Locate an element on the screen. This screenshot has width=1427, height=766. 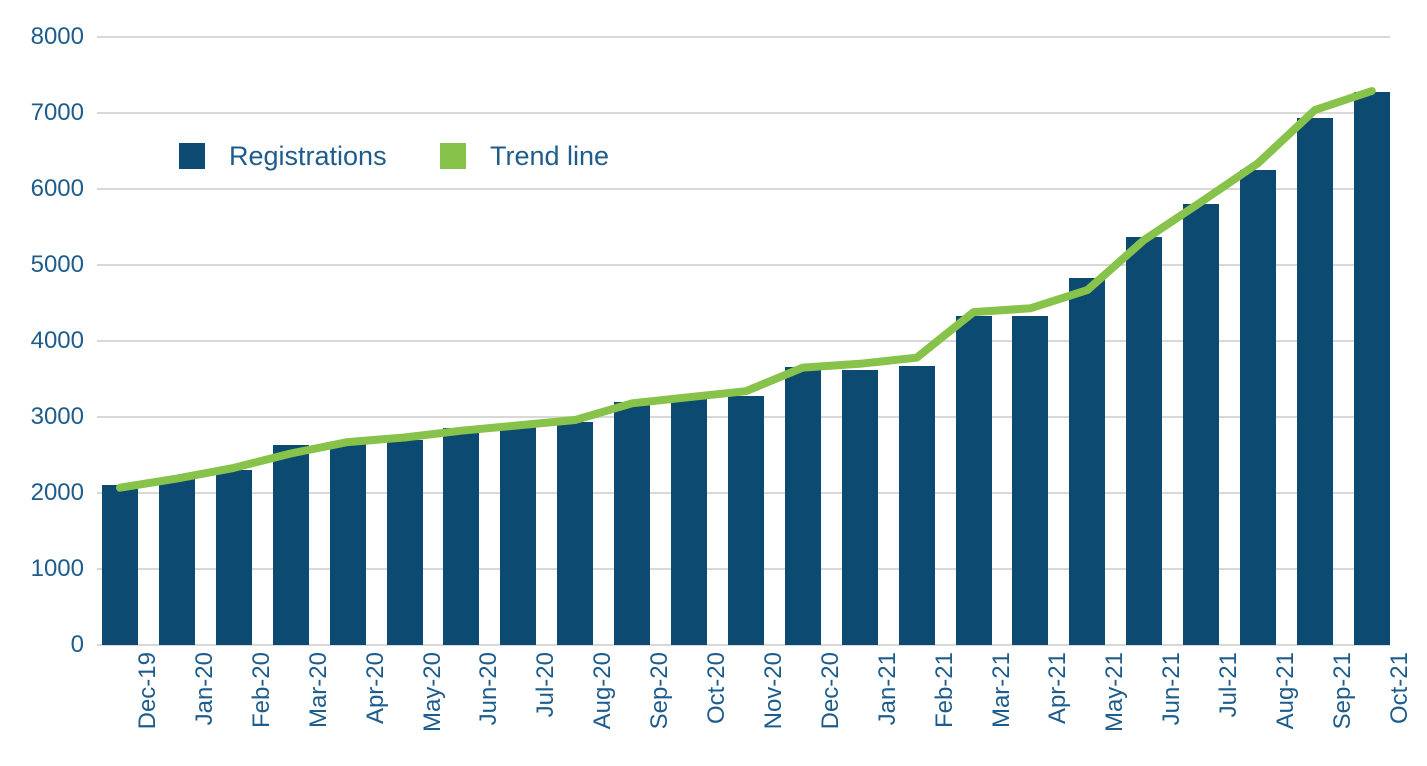
y-axis-tick-label: 8000 is located at coordinates (57, 36).